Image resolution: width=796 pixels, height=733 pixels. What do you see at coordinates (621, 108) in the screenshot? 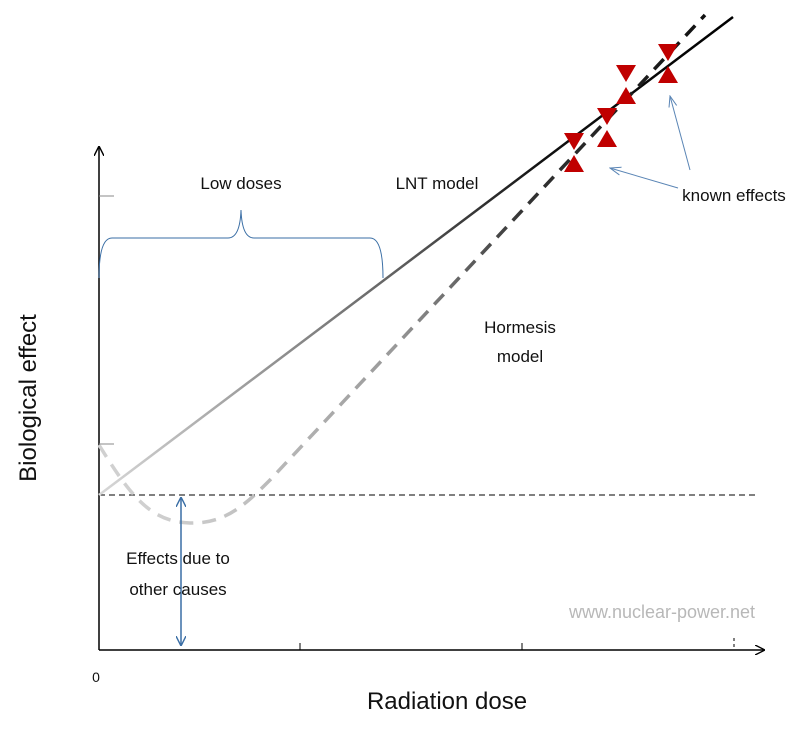
I see `known-effect-markers` at bounding box center [621, 108].